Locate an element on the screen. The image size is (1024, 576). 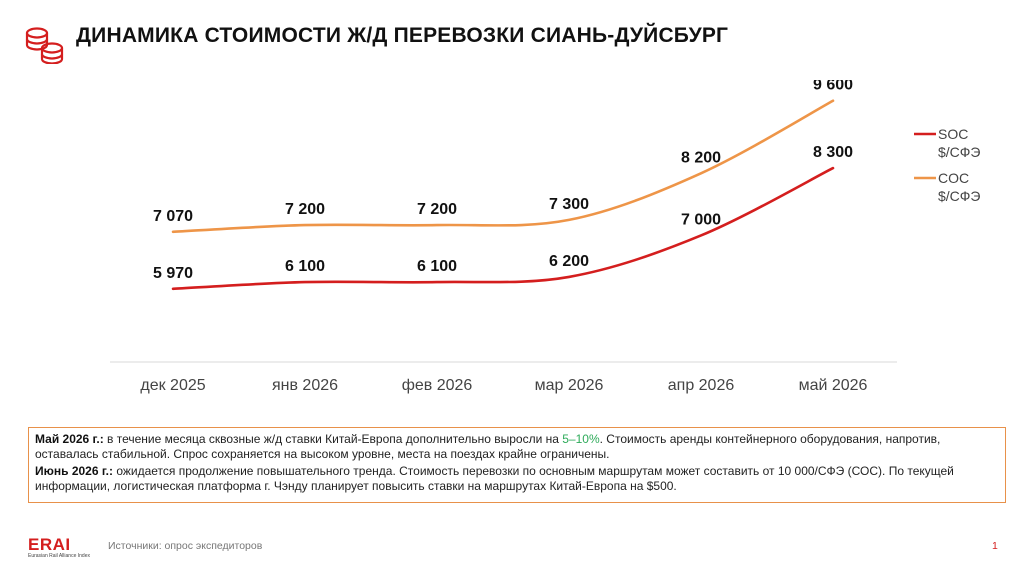
data-label: 8 200 is located at coordinates (701, 157).